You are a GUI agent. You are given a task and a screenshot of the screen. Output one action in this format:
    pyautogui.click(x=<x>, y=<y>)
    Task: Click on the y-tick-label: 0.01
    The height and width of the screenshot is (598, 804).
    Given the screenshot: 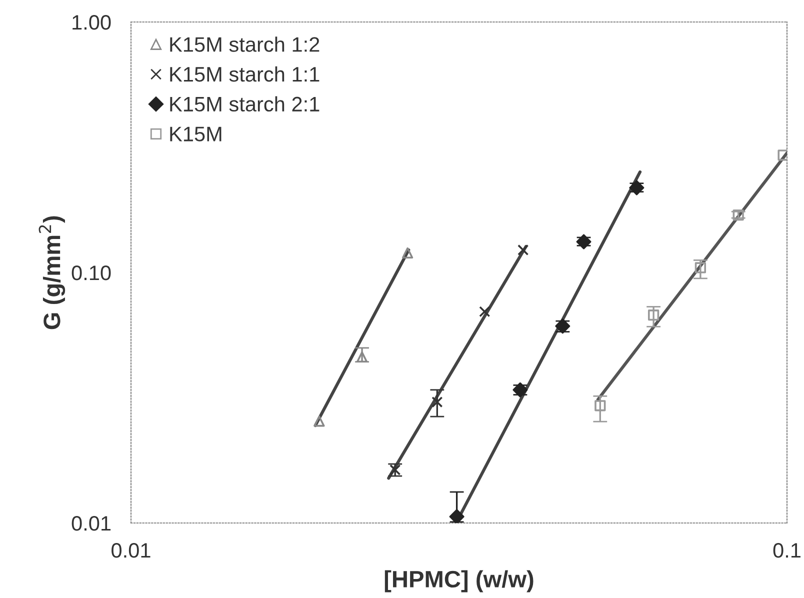 What is the action you would take?
    pyautogui.click(x=91, y=523)
    